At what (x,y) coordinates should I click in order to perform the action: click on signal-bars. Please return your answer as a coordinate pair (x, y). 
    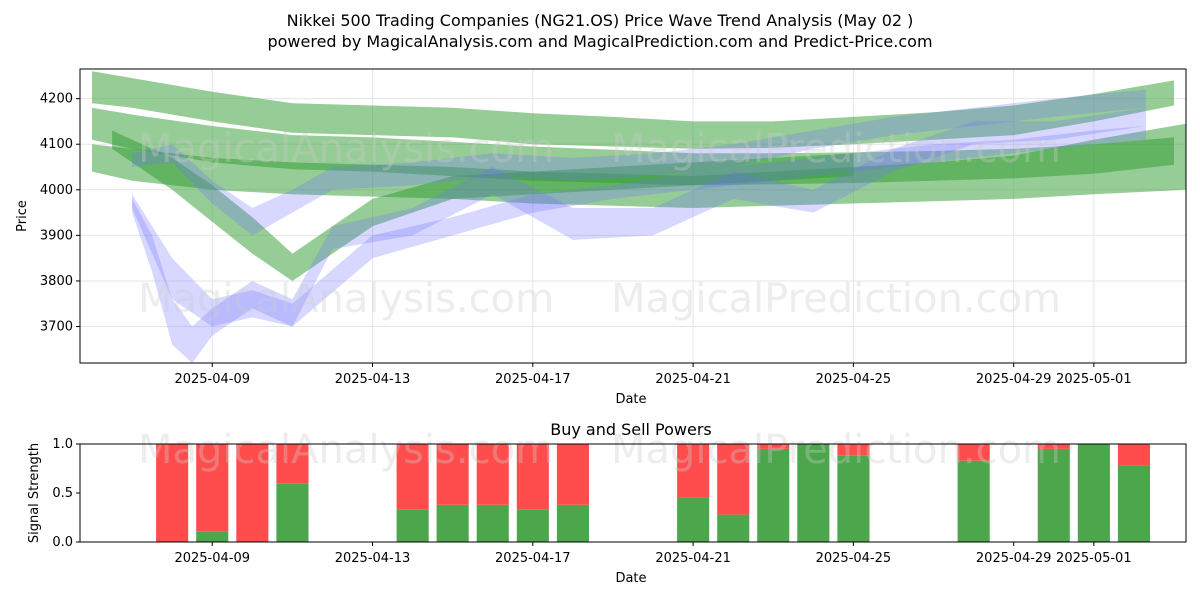
    Looking at the image, I should click on (653, 493).